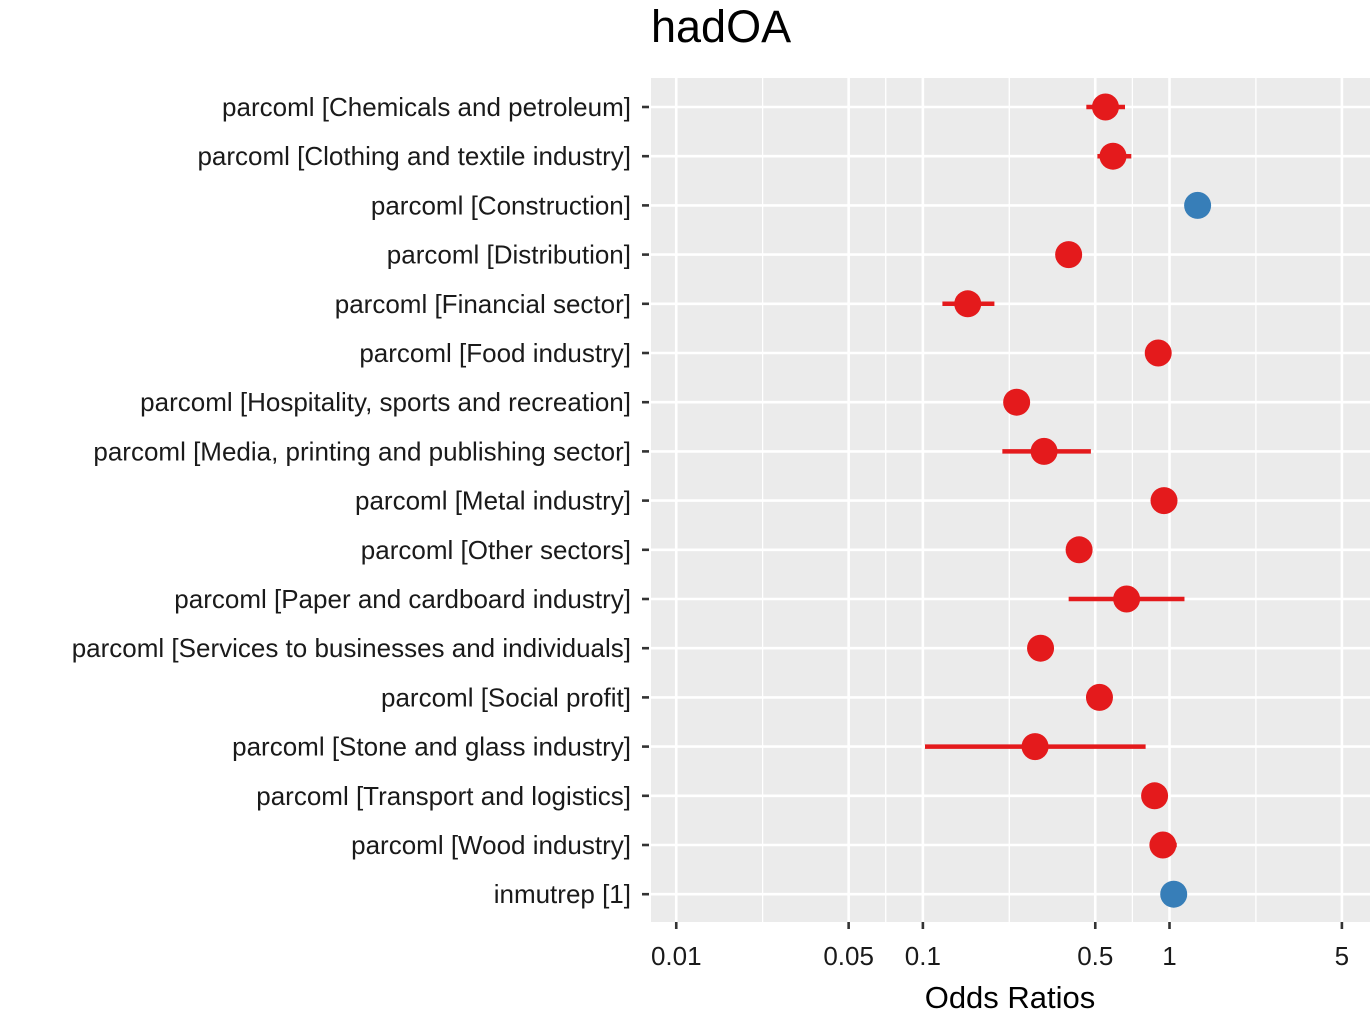  What do you see at coordinates (495, 353) in the screenshot?
I see `y-tick-label: parcoml [Food industry]` at bounding box center [495, 353].